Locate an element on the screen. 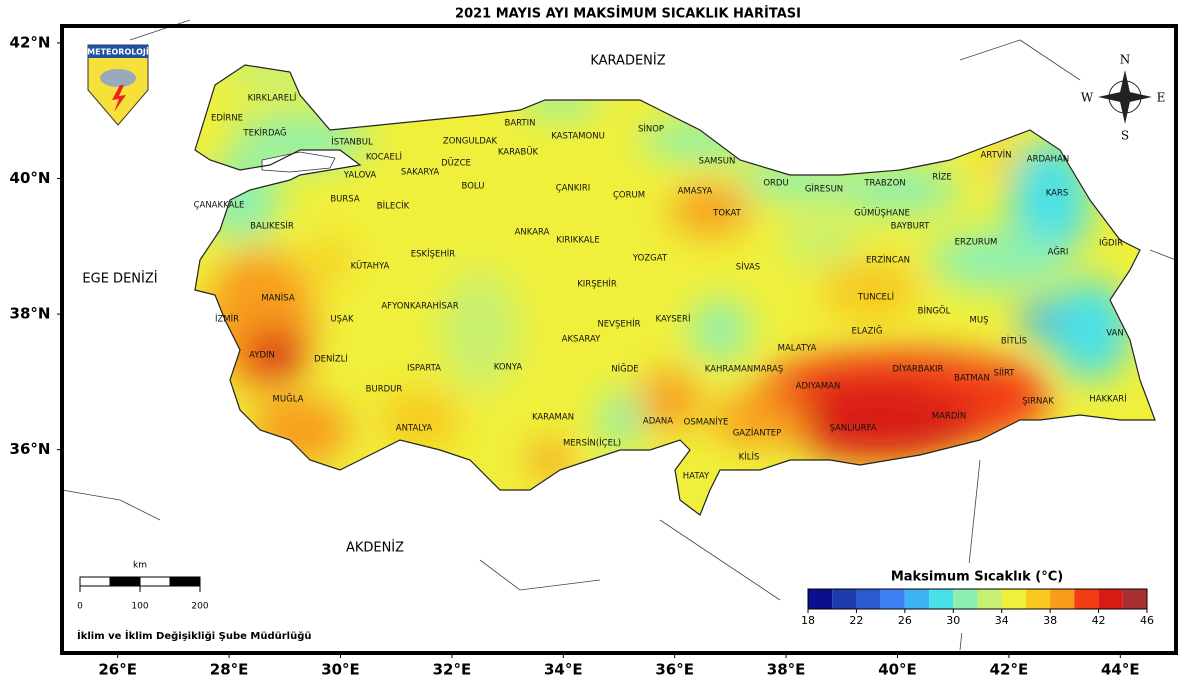 The height and width of the screenshot is (688, 1200). x-tick-label: 44°E is located at coordinates (1120, 670).